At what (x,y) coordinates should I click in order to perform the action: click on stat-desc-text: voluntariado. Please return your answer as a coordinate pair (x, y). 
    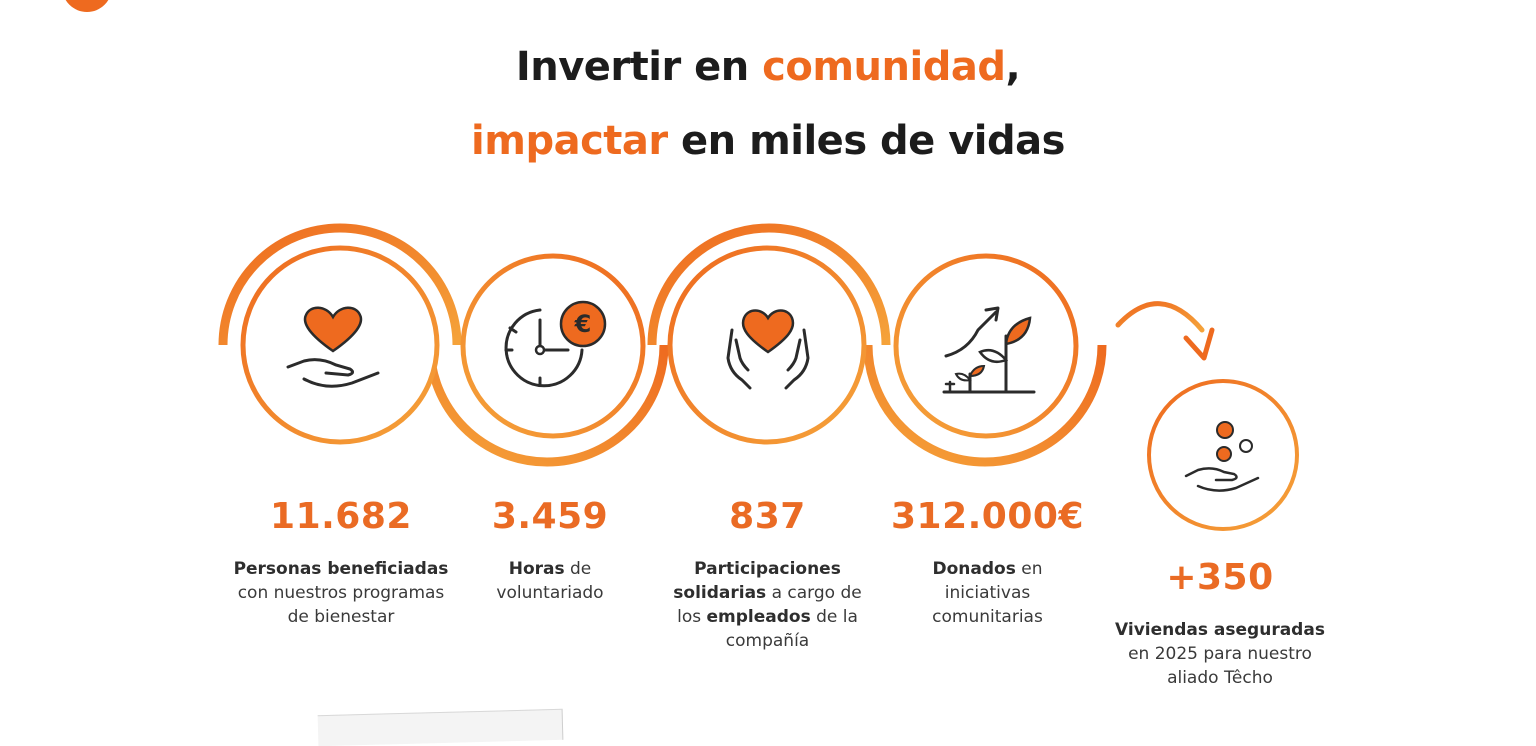
    Looking at the image, I should click on (550, 593).